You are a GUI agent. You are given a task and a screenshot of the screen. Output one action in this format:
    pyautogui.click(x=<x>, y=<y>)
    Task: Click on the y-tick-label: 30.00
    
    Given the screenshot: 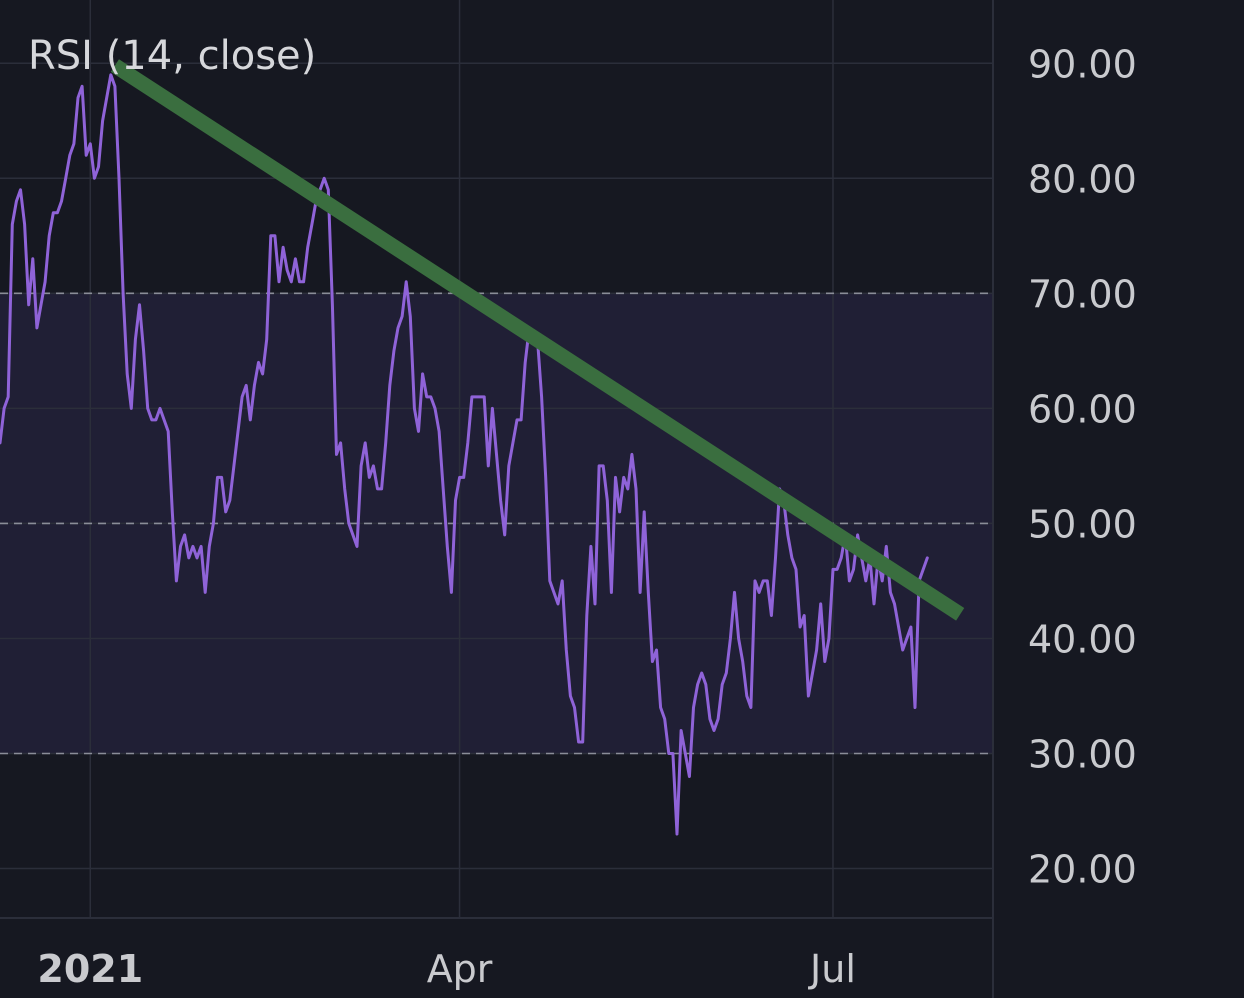 What is the action you would take?
    pyautogui.click(x=1082, y=754)
    